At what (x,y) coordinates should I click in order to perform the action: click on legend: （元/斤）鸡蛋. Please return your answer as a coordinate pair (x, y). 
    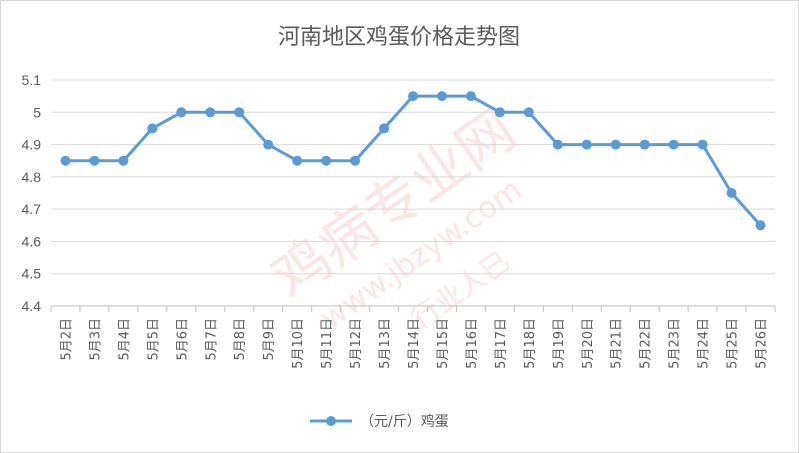
    Looking at the image, I should click on (379, 421).